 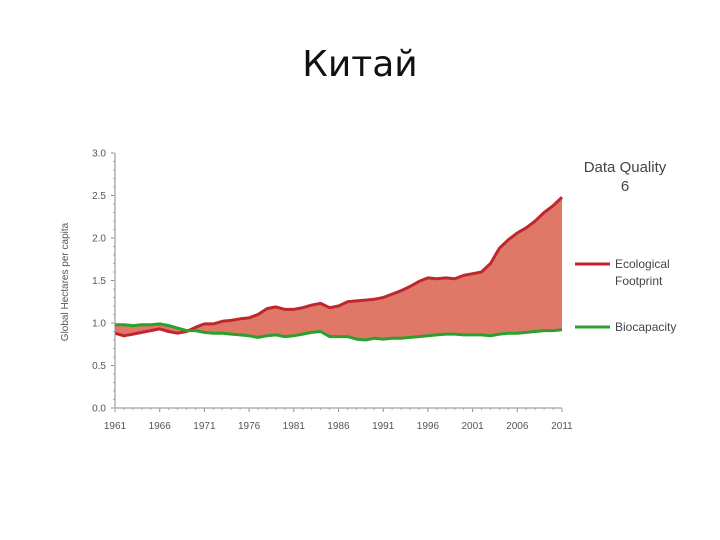 I want to click on data-quality-value: 6, so click(x=625, y=186).